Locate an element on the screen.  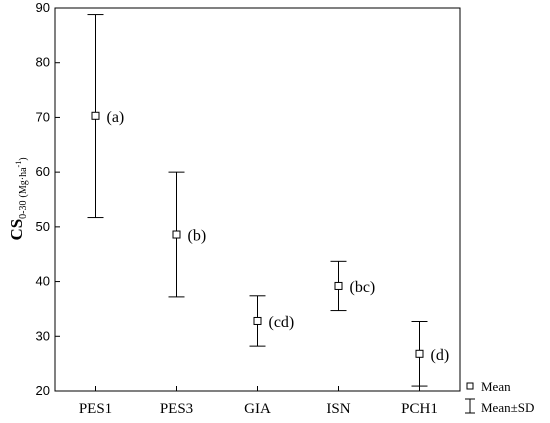
legend-sd-label: Mean±SD is located at coordinates (507, 407).